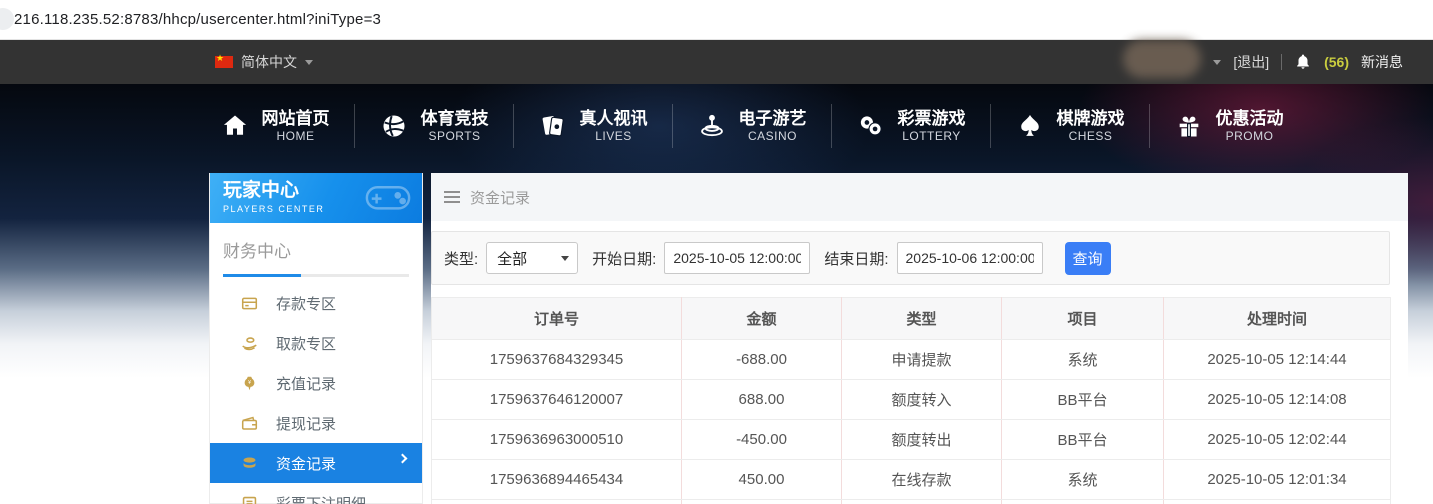 This screenshot has width=1433, height=504. Describe the element at coordinates (1251, 62) in the screenshot. I see `logout-button: [退出]` at that location.